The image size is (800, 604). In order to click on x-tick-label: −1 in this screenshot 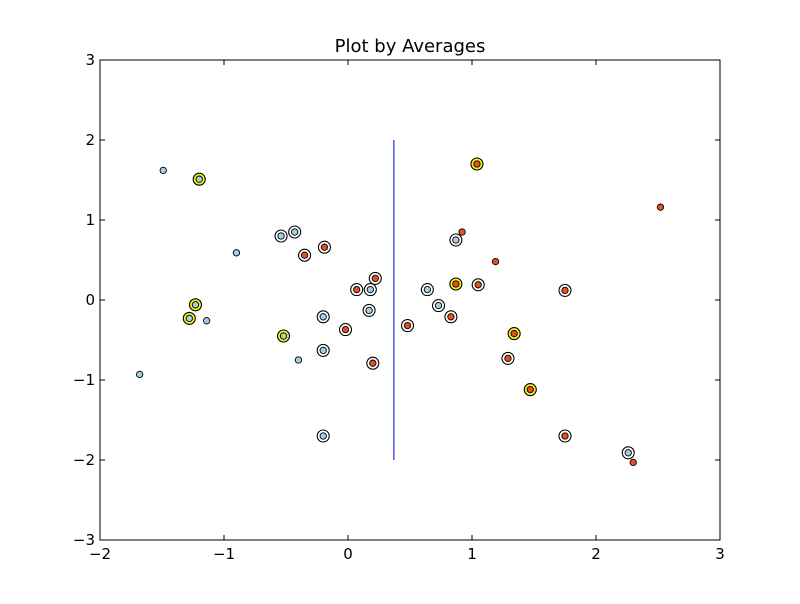, I will do `click(224, 554)`.